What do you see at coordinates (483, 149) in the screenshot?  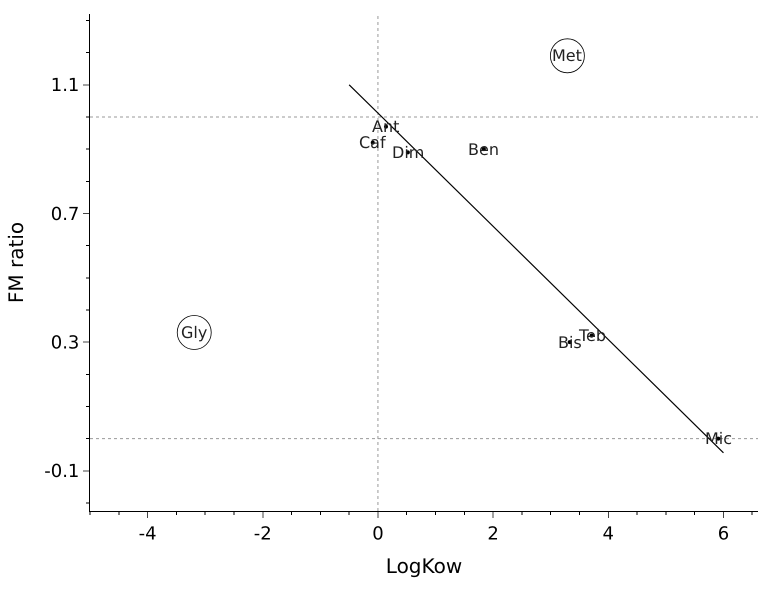 I see `annotation: Ben` at bounding box center [483, 149].